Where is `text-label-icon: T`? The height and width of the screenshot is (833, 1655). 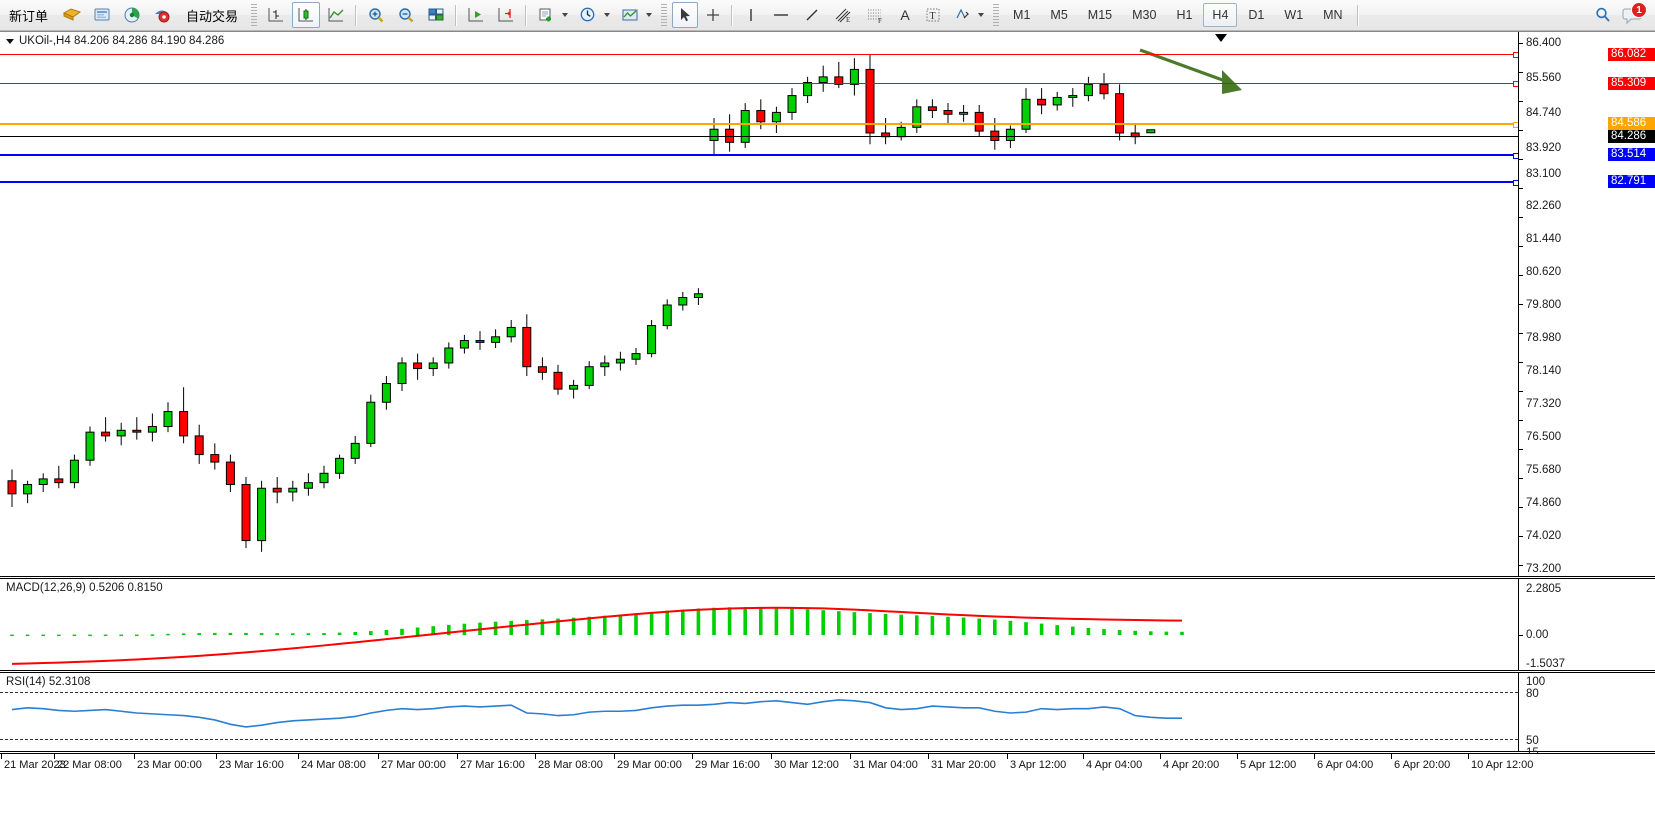 text-label-icon: T is located at coordinates (933, 15).